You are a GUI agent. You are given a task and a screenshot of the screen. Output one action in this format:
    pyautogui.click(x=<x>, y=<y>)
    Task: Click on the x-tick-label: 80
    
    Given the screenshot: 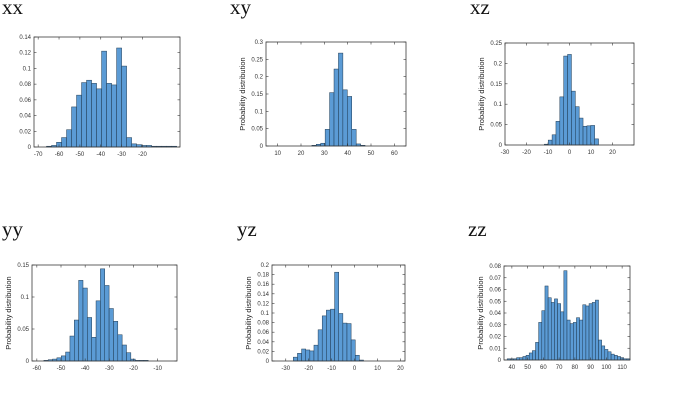 What is the action you would take?
    pyautogui.click(x=575, y=368)
    